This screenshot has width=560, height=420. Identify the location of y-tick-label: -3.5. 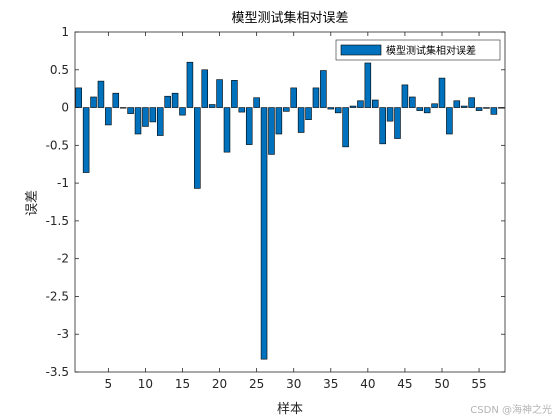
(57, 372).